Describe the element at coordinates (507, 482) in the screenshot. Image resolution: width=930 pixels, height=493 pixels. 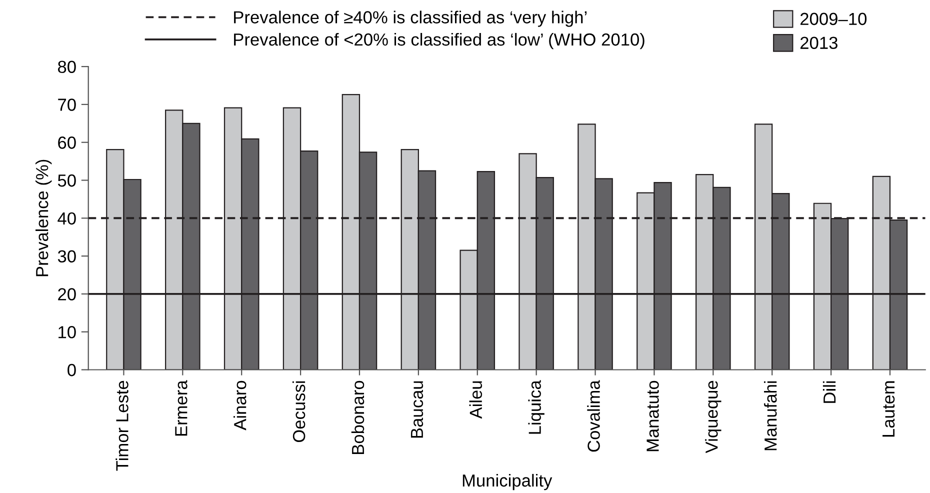
I see `x-axis-title: Municipality` at that location.